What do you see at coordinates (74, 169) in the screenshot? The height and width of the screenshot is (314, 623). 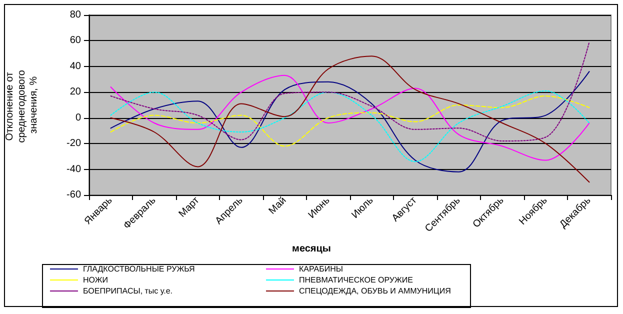 I see `y-tick-label: -40` at bounding box center [74, 169].